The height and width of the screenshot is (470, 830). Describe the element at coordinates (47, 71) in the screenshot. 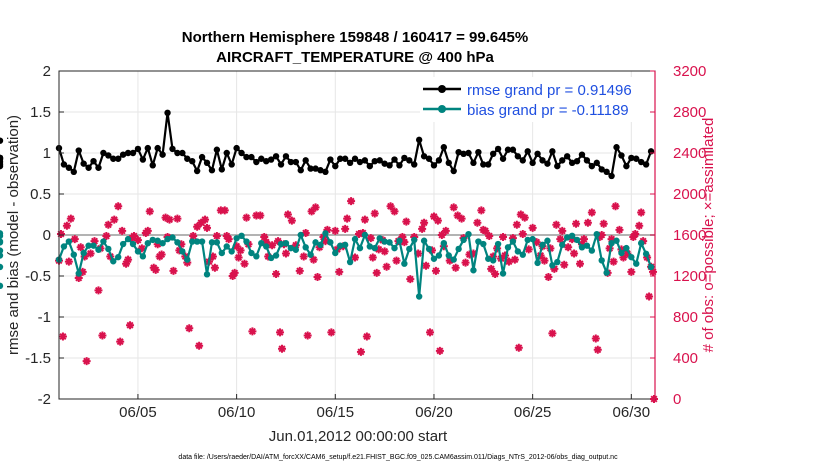

I see `y-left-tick-label-8: 2` at that location.